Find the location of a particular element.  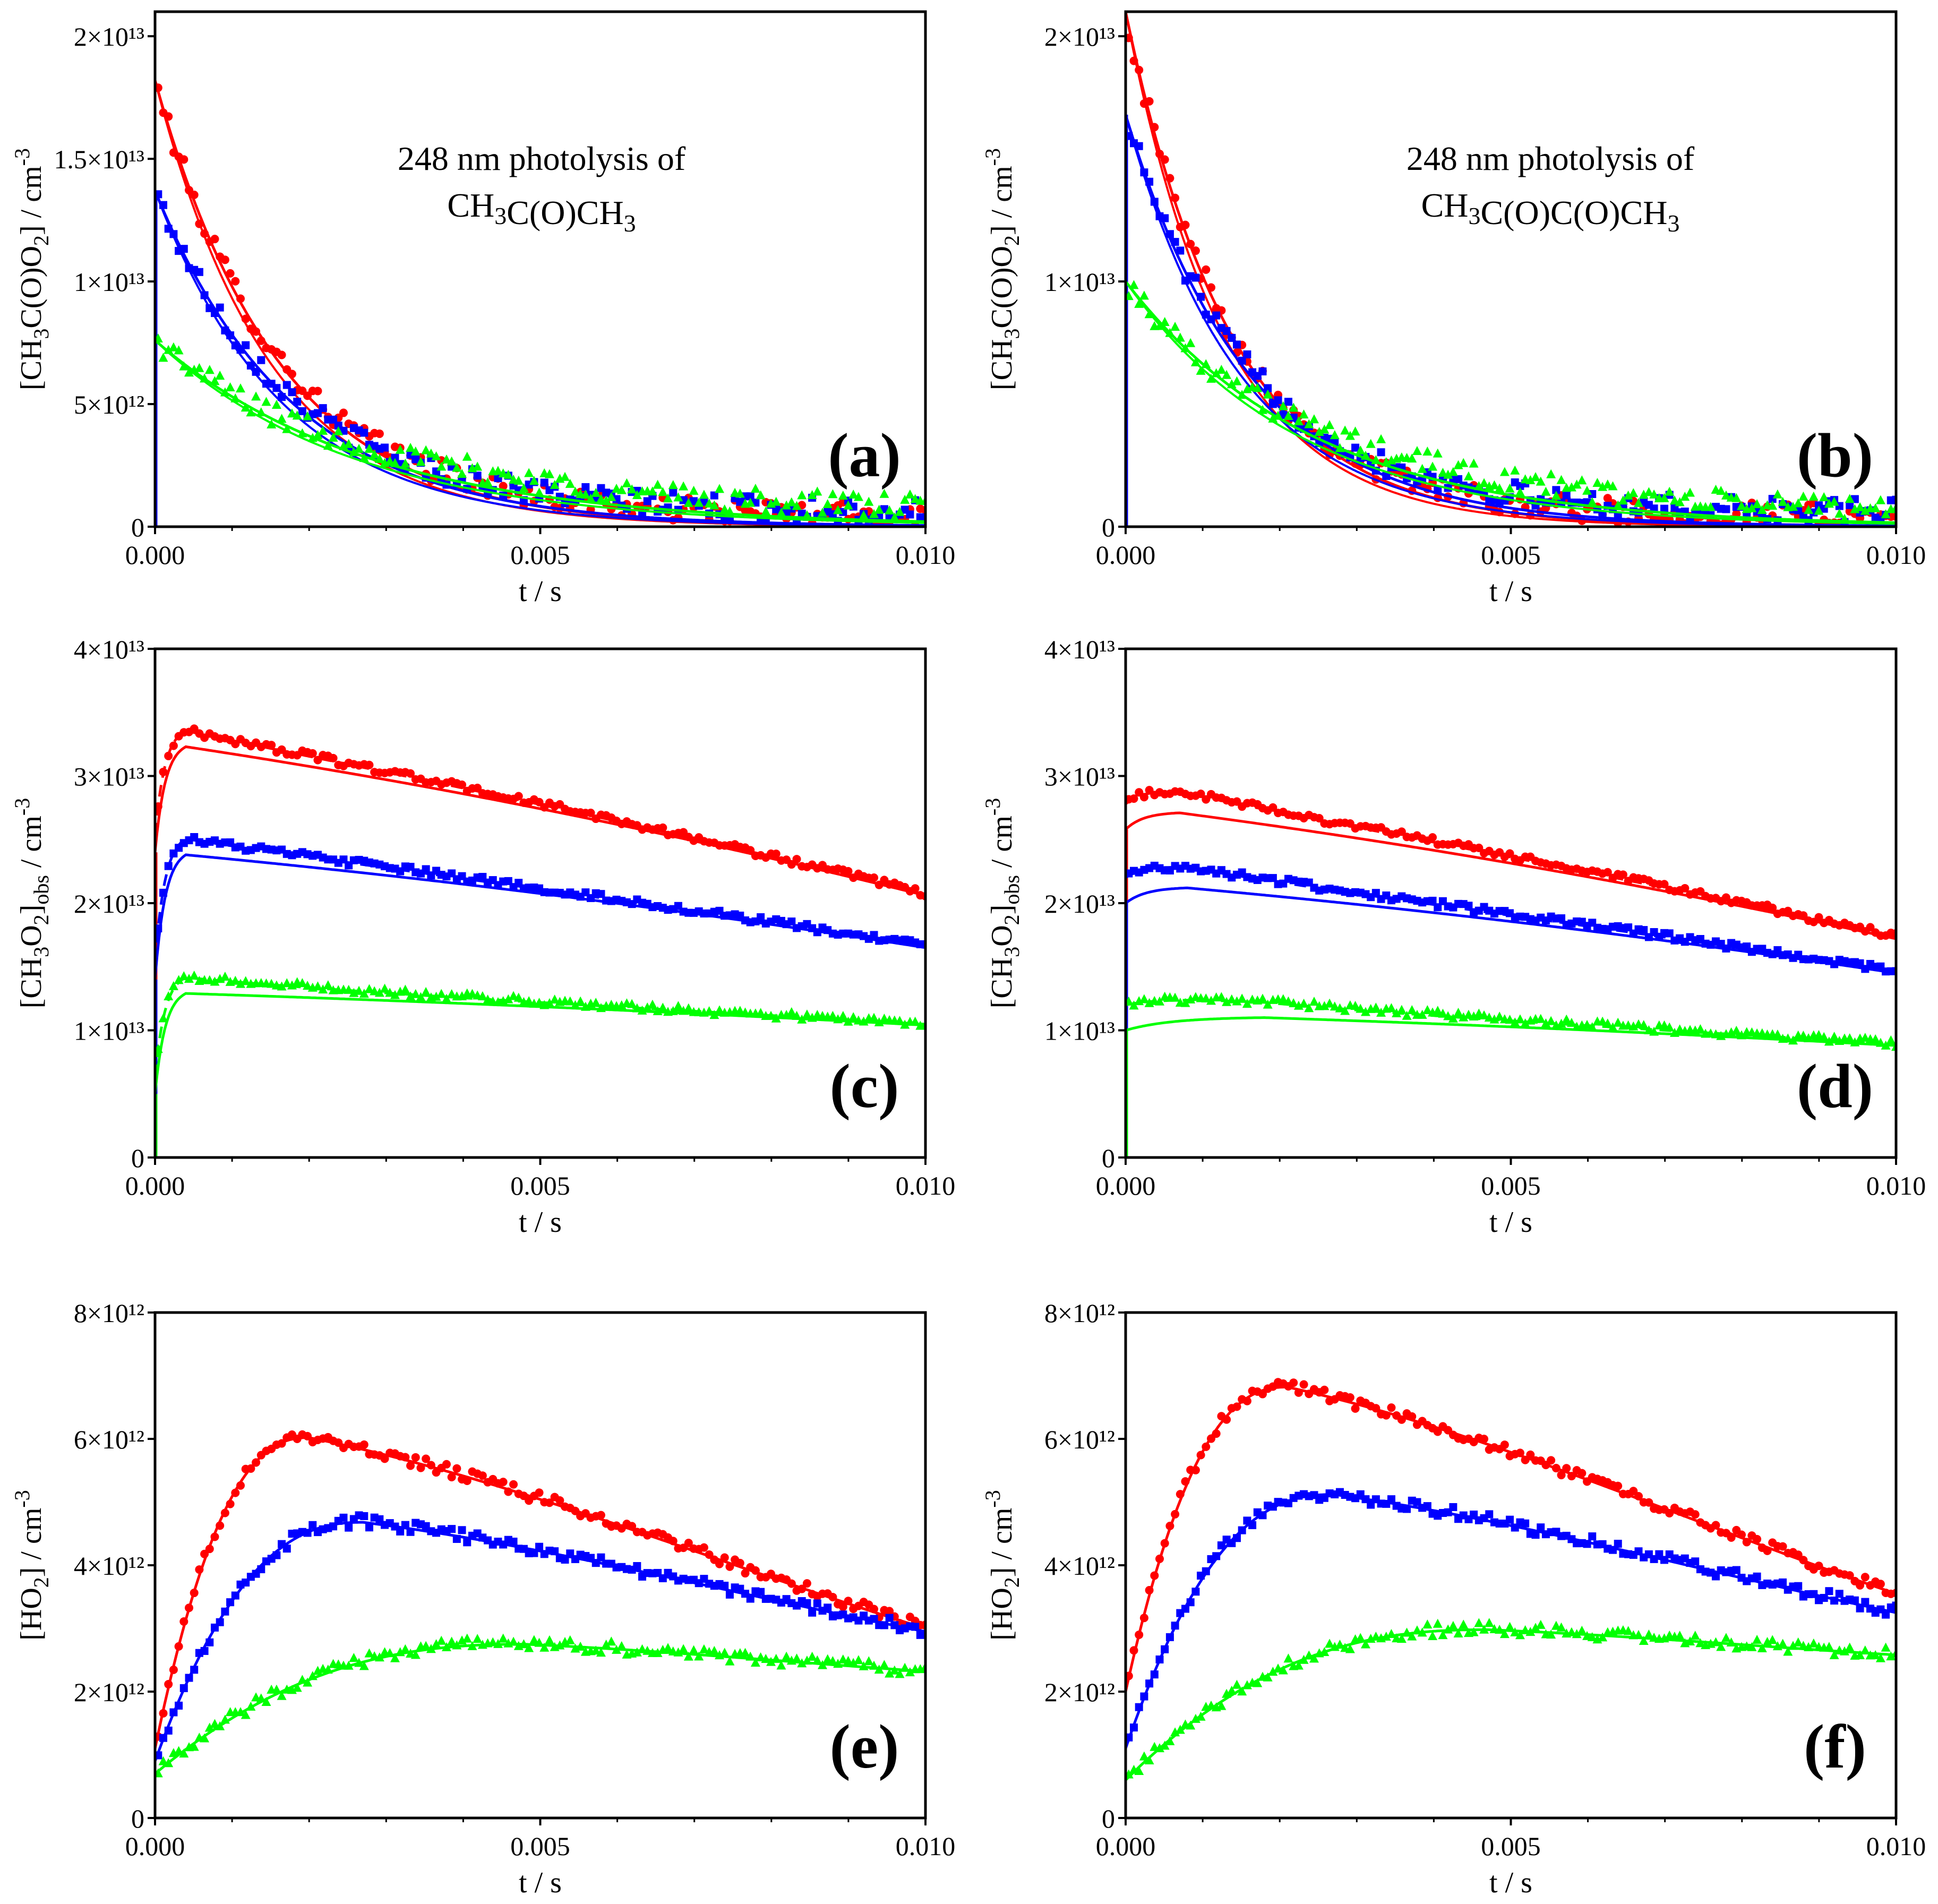

x-tick-label: 0.000 is located at coordinates (1126, 1185).